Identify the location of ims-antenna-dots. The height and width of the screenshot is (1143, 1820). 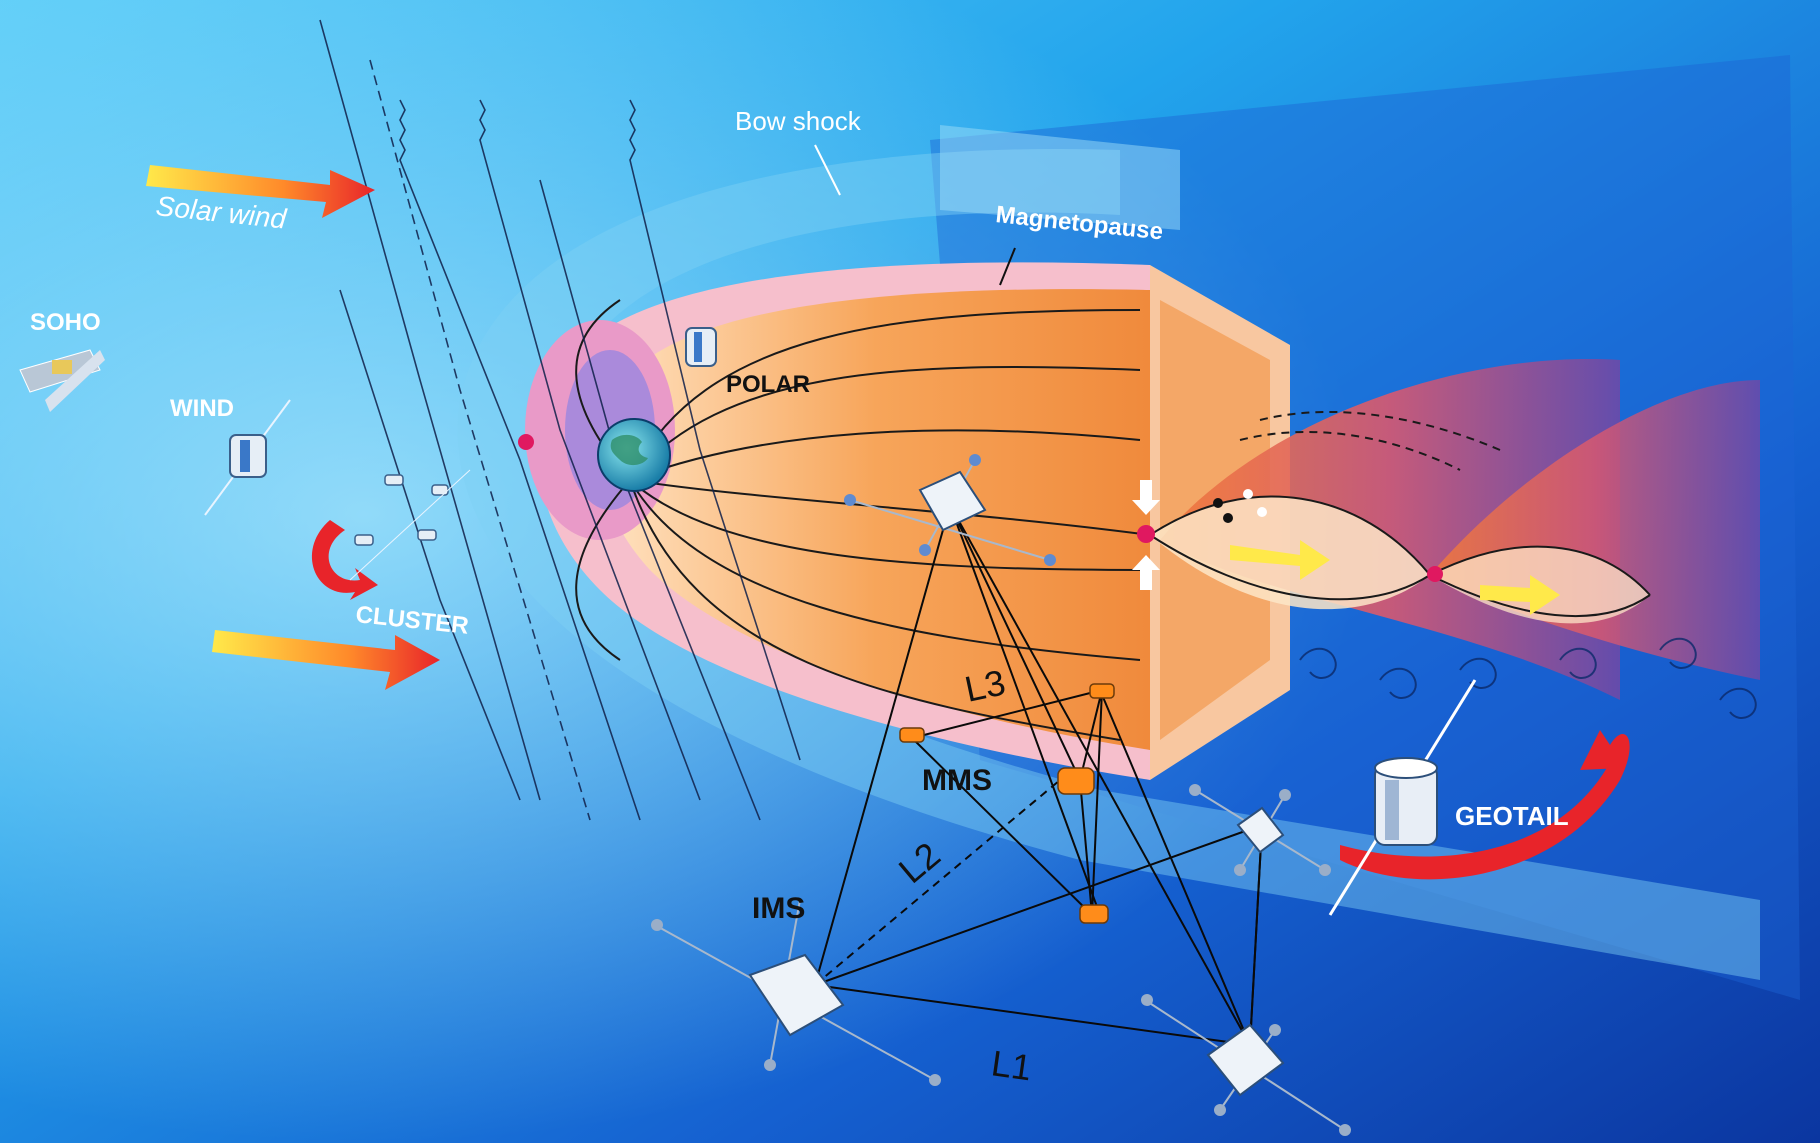
(1001, 960).